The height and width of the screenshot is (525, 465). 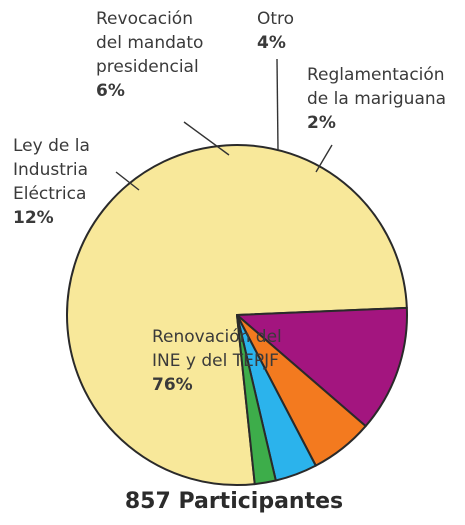 I want to click on leader-lines, so click(x=224, y=124).